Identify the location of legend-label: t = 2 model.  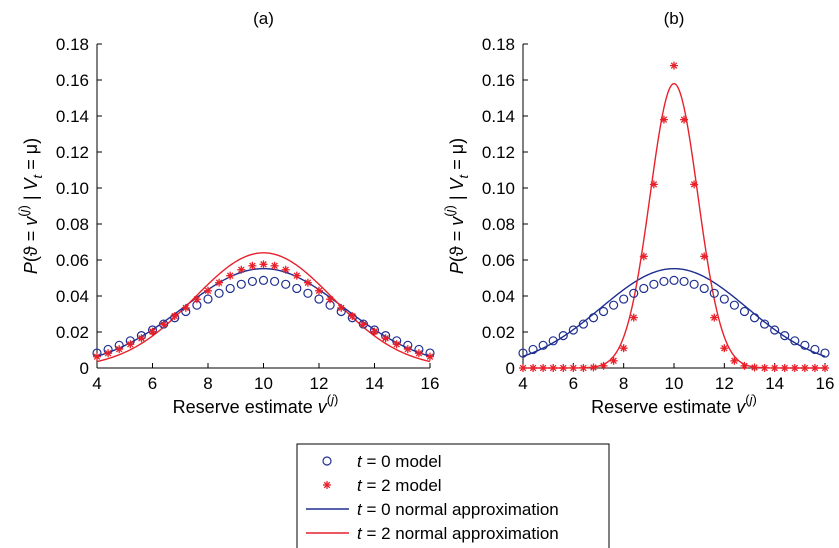
(399, 485).